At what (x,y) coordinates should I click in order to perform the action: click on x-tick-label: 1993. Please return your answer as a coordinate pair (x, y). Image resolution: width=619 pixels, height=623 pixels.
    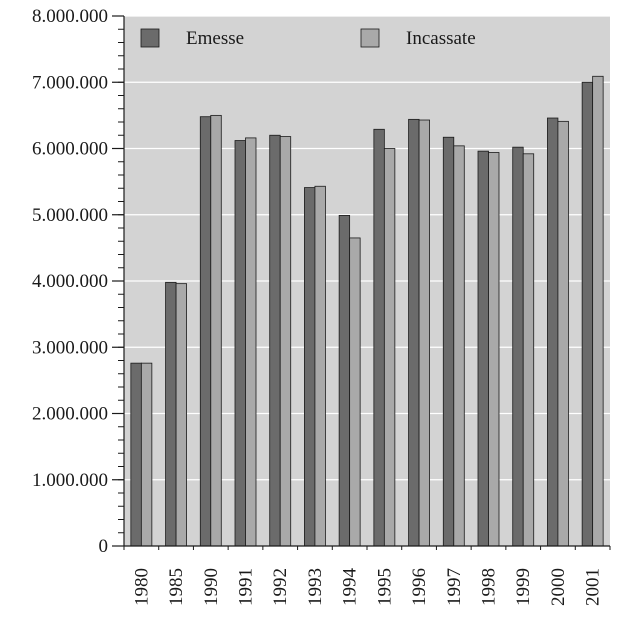
    Looking at the image, I should click on (315, 587).